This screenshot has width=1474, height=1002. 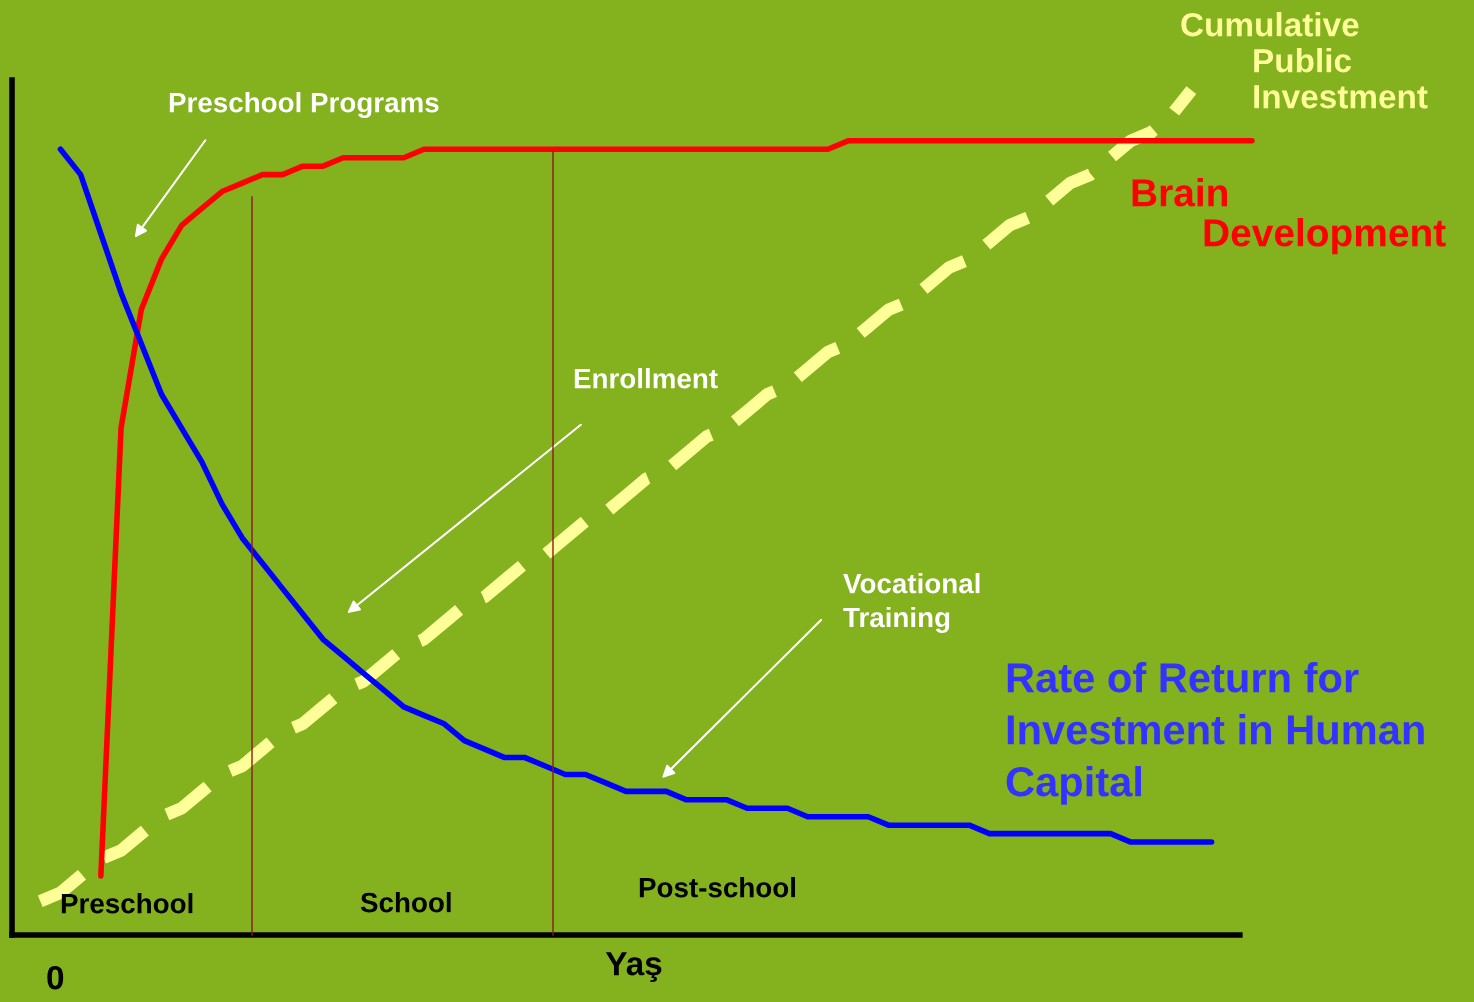 What do you see at coordinates (717, 887) in the screenshot?
I see `annotation: Post-school` at bounding box center [717, 887].